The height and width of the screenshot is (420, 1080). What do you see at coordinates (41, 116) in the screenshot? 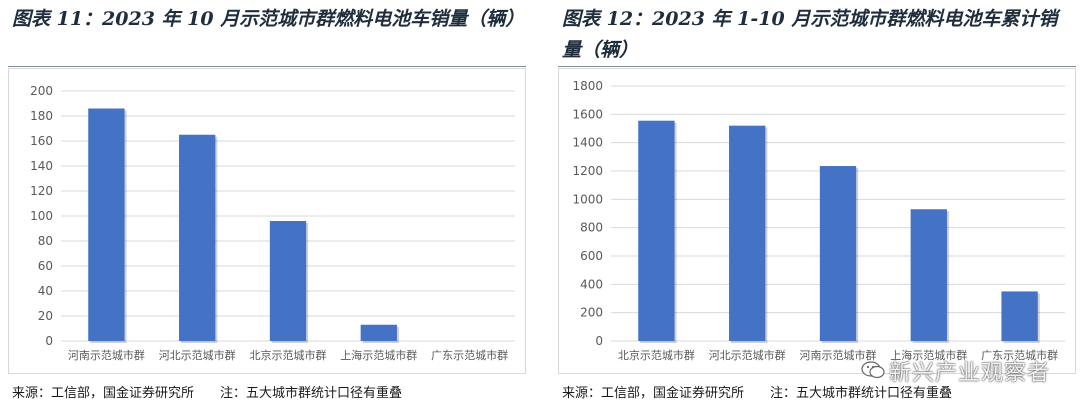
I see `y-tick-label: 180` at bounding box center [41, 116].